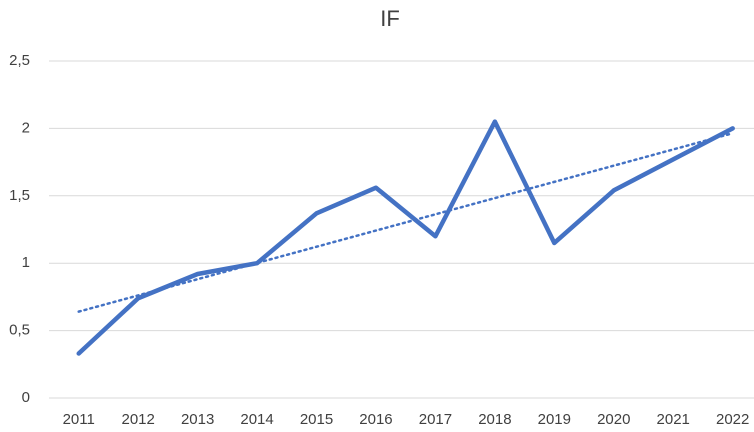  Describe the element at coordinates (613, 419) in the screenshot. I see `x-tick-label: 2020` at that location.